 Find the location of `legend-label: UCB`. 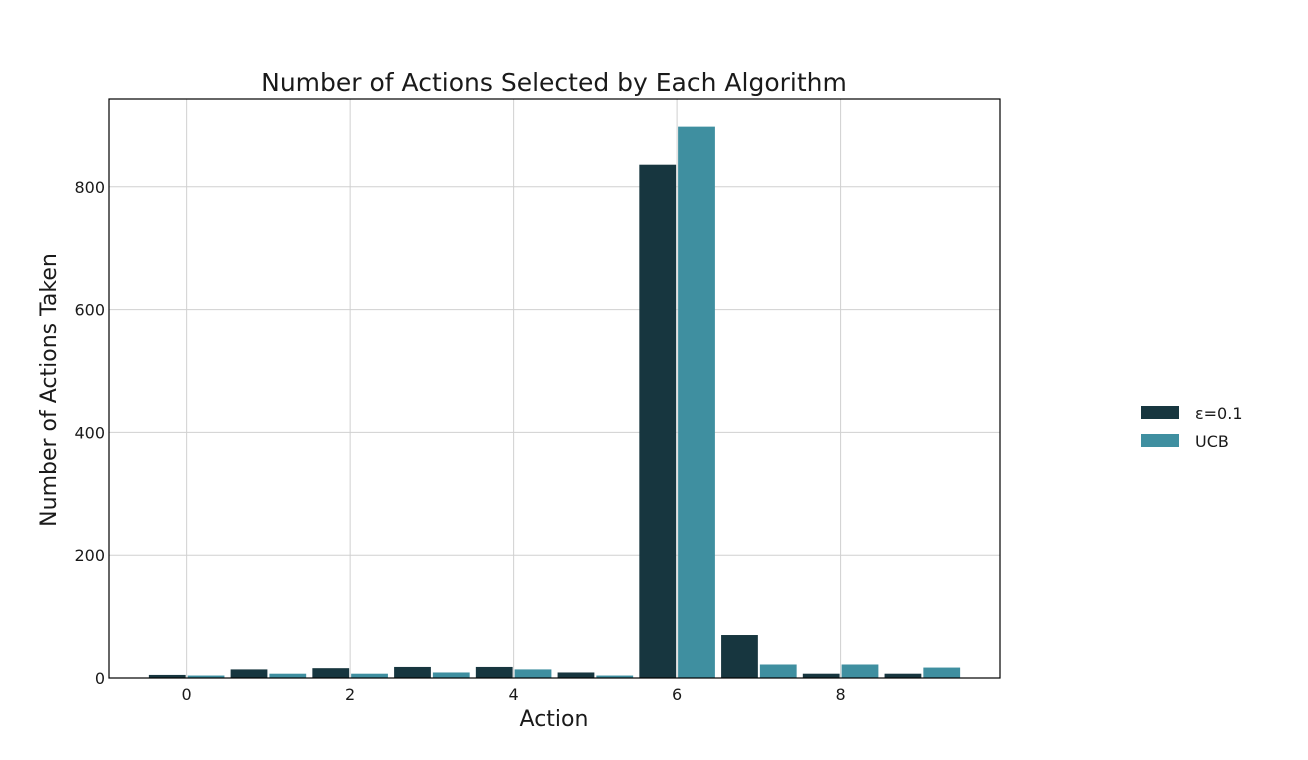

legend-label: UCB is located at coordinates (1212, 441).